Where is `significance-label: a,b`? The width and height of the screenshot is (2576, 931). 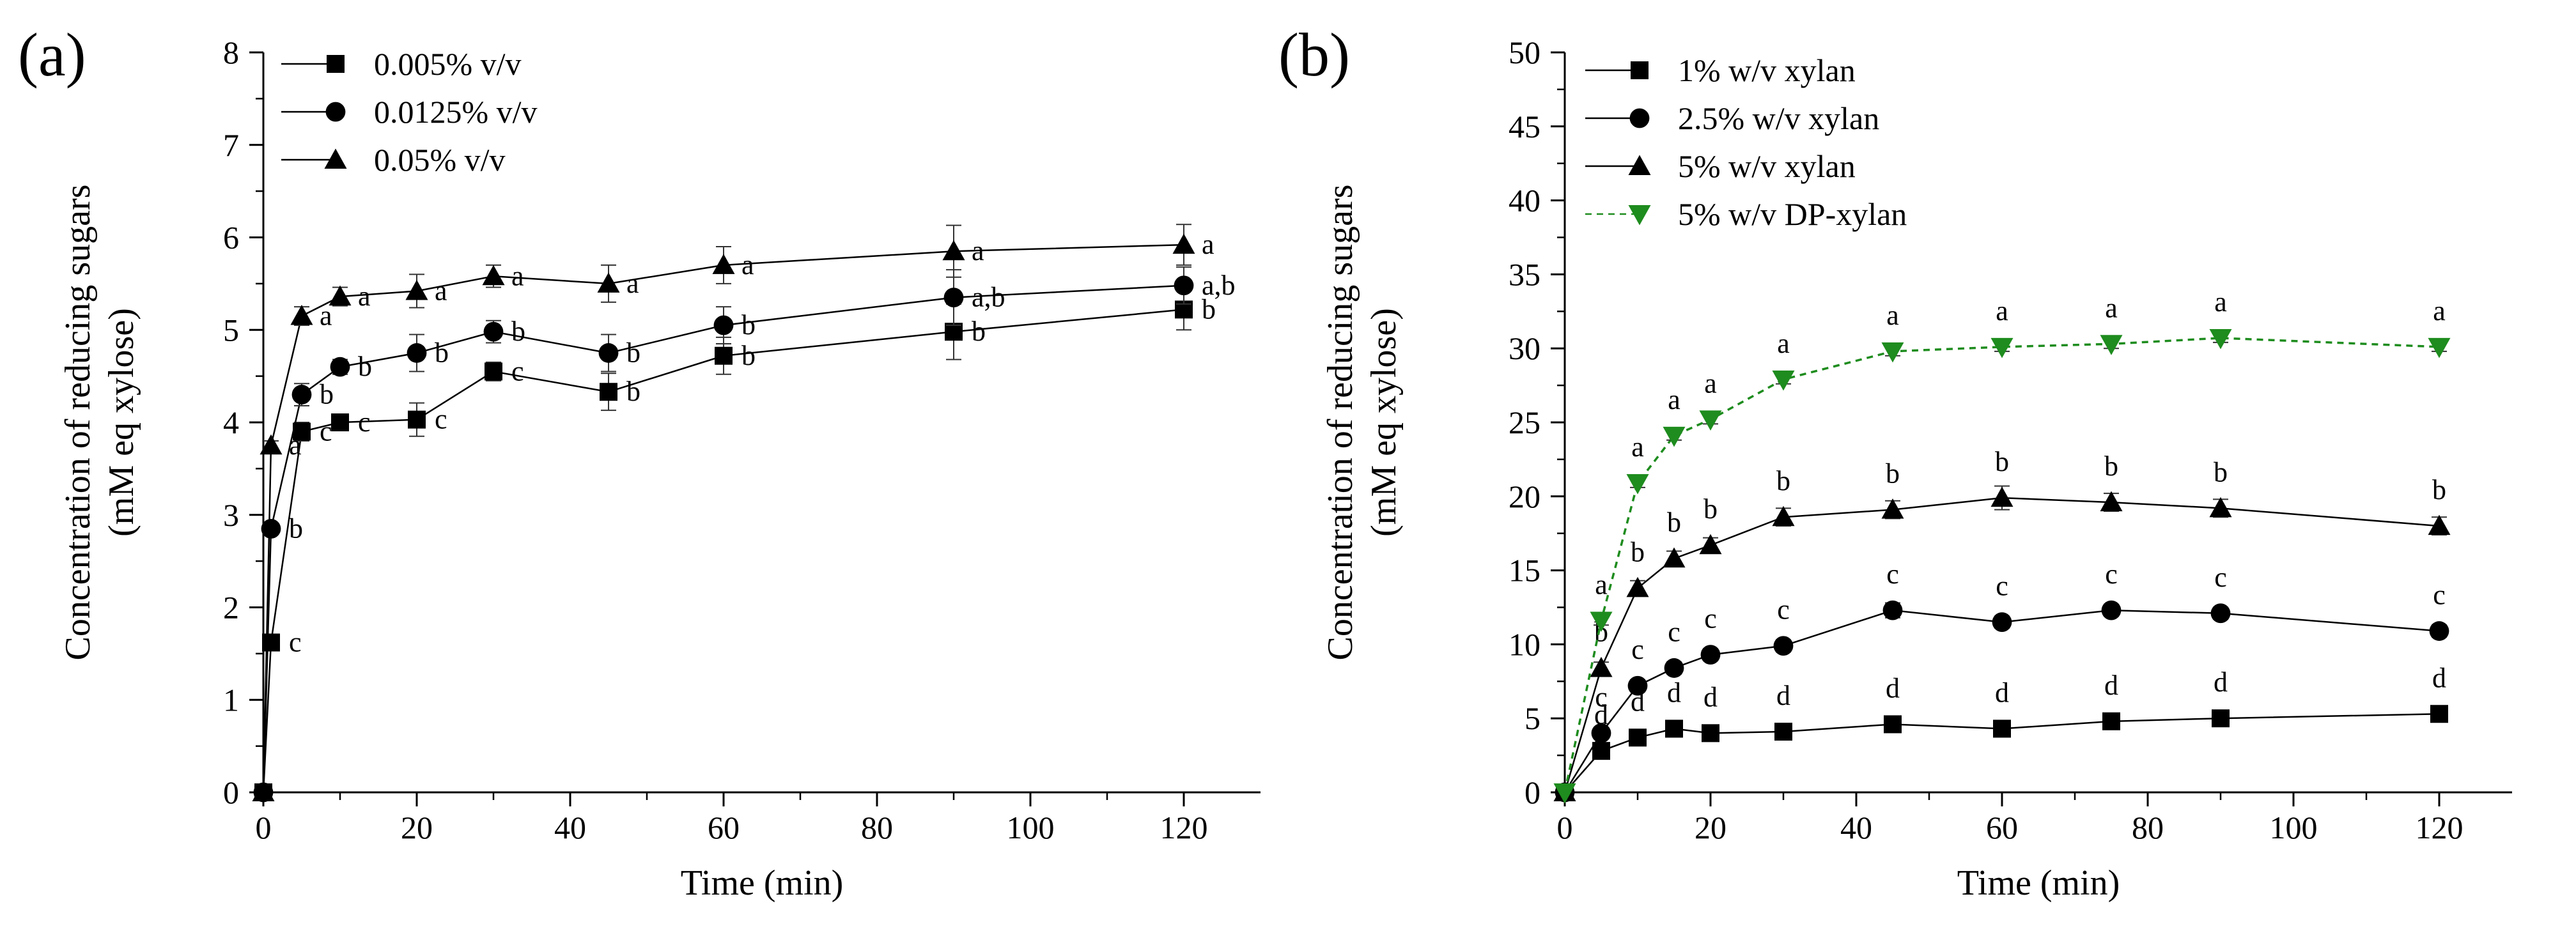 significance-label: a,b is located at coordinates (989, 297).